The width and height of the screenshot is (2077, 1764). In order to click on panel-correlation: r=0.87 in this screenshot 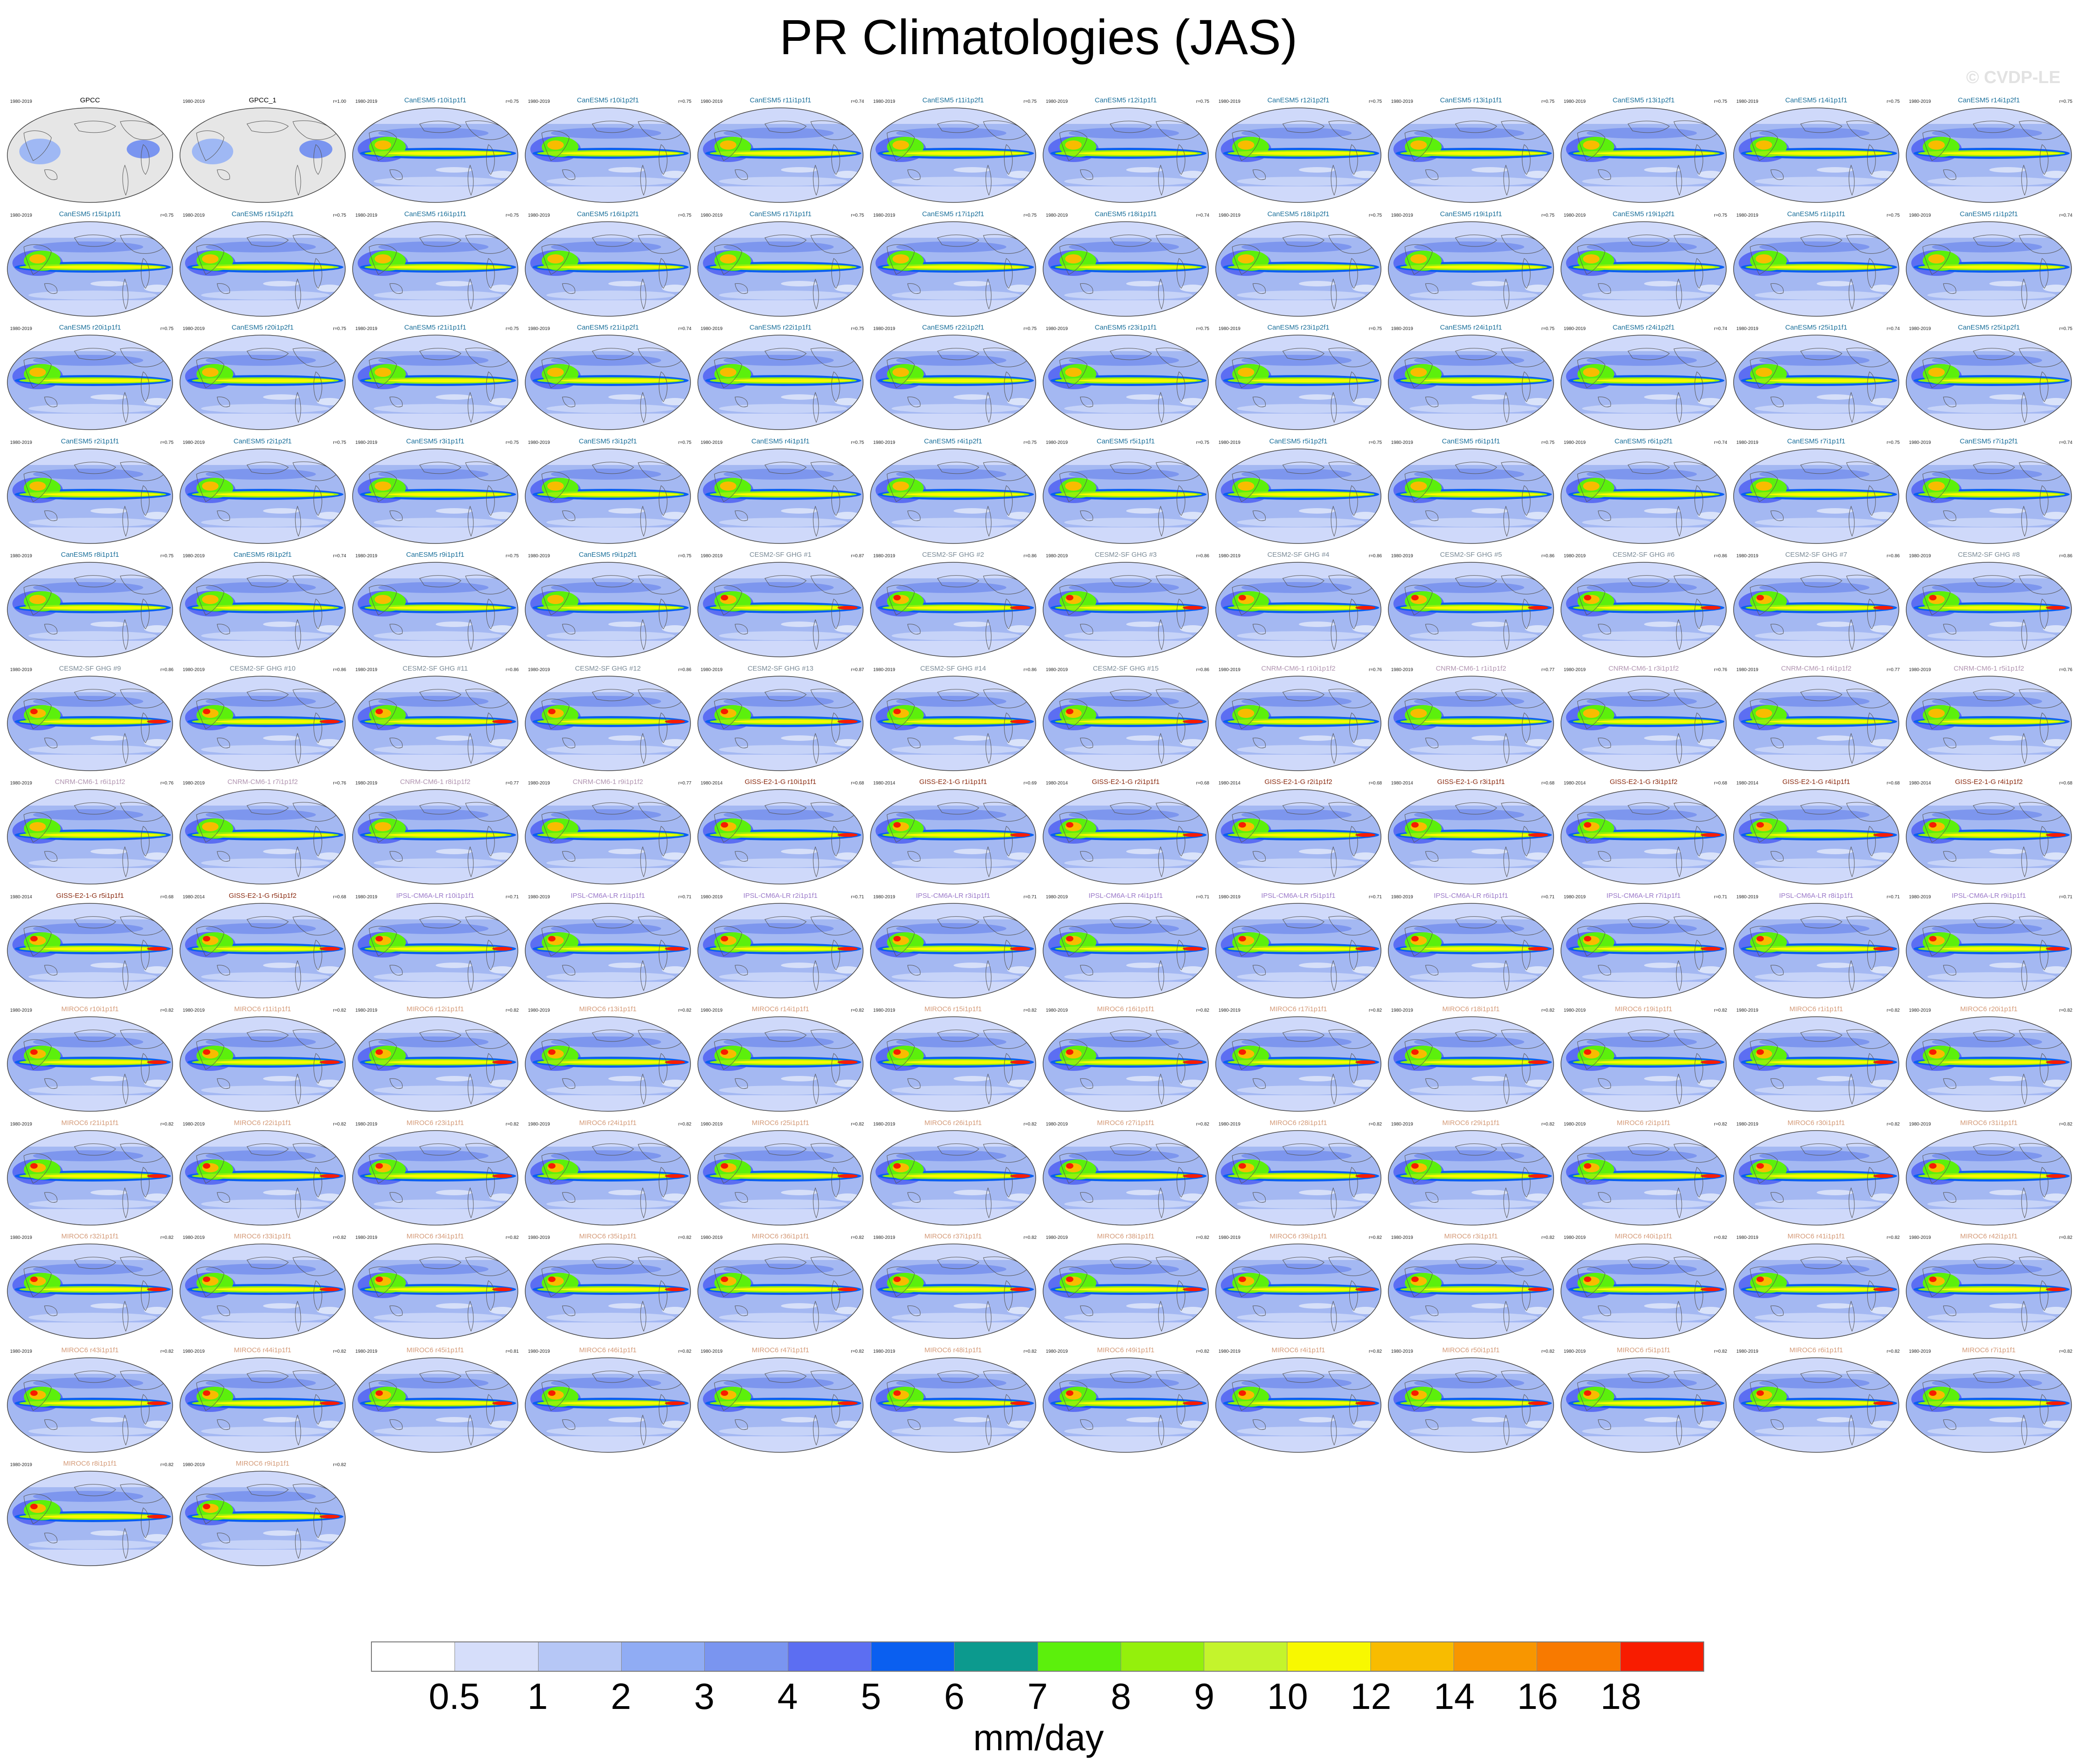, I will do `click(857, 556)`.